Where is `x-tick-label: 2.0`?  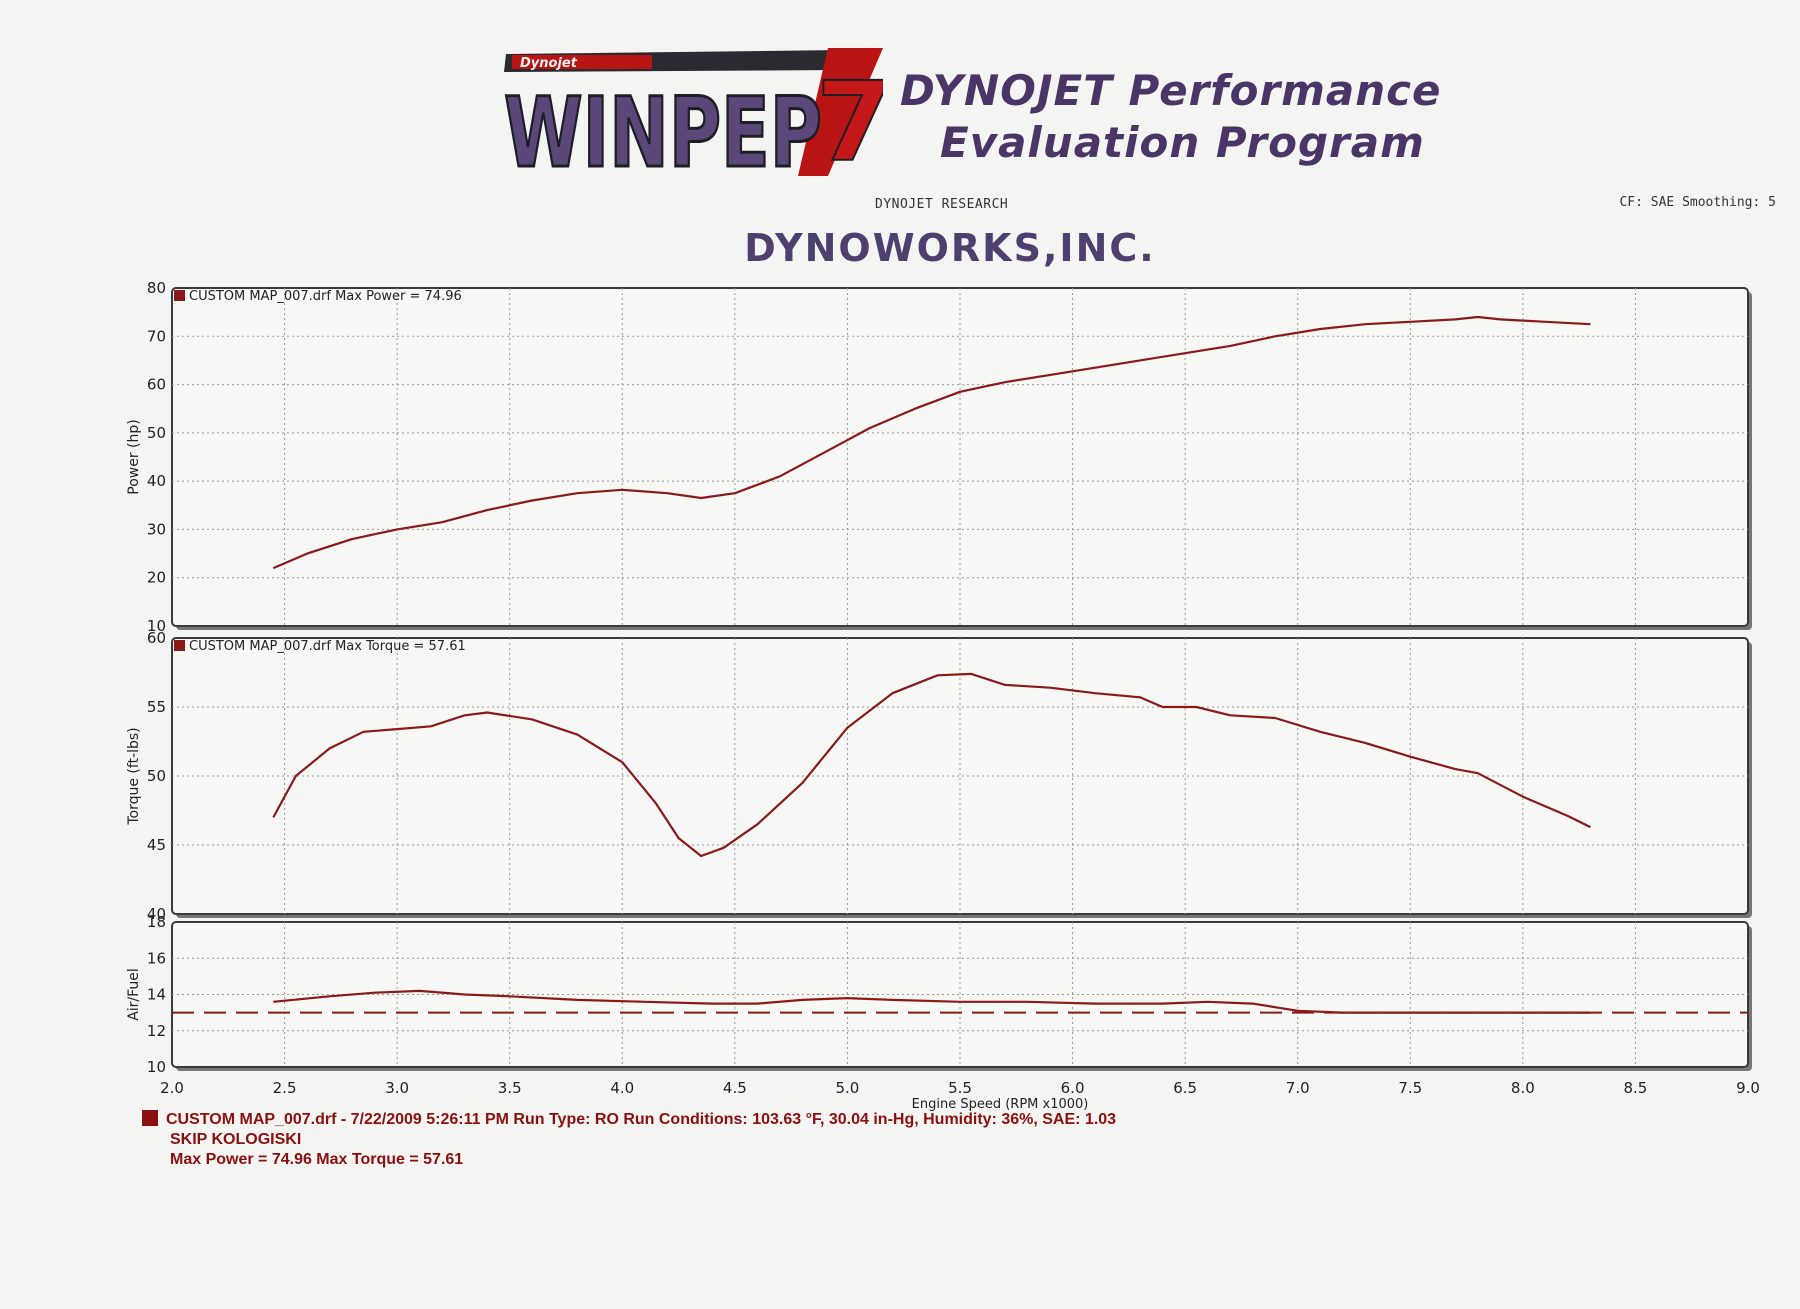 x-tick-label: 2.0 is located at coordinates (172, 1088).